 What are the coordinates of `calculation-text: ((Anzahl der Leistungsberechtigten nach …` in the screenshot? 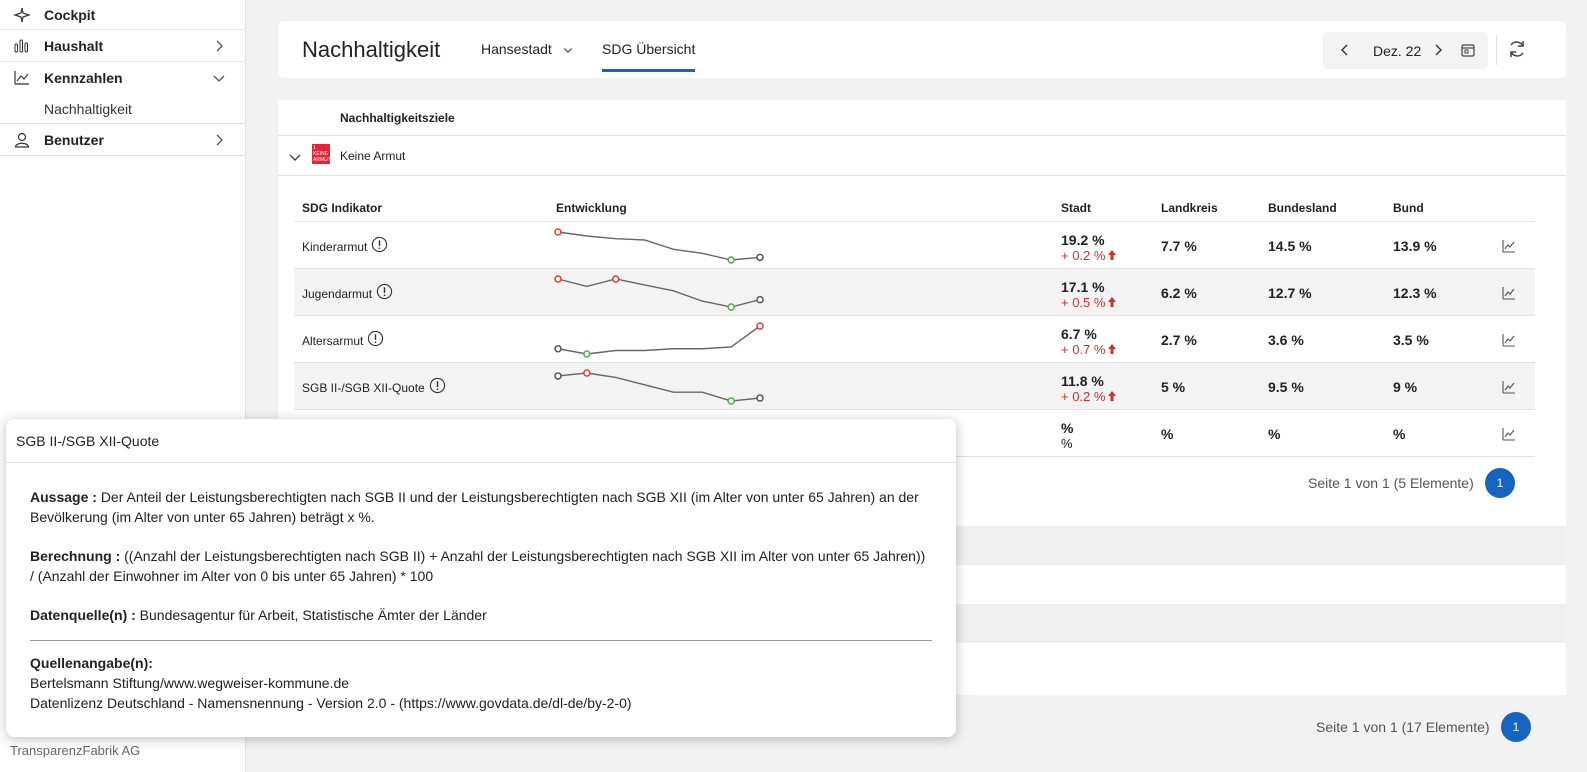 It's located at (478, 566).